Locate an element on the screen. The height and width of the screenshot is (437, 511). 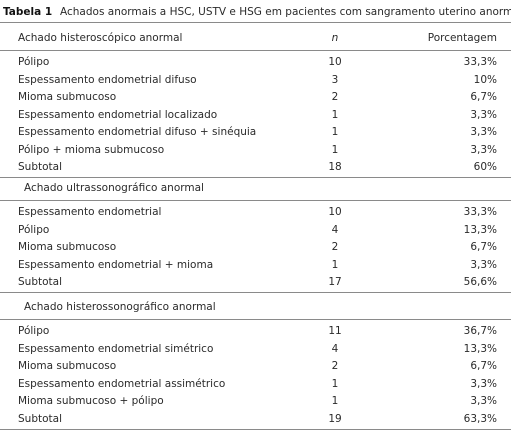
row-percentage: 60% is located at coordinates (485, 167).